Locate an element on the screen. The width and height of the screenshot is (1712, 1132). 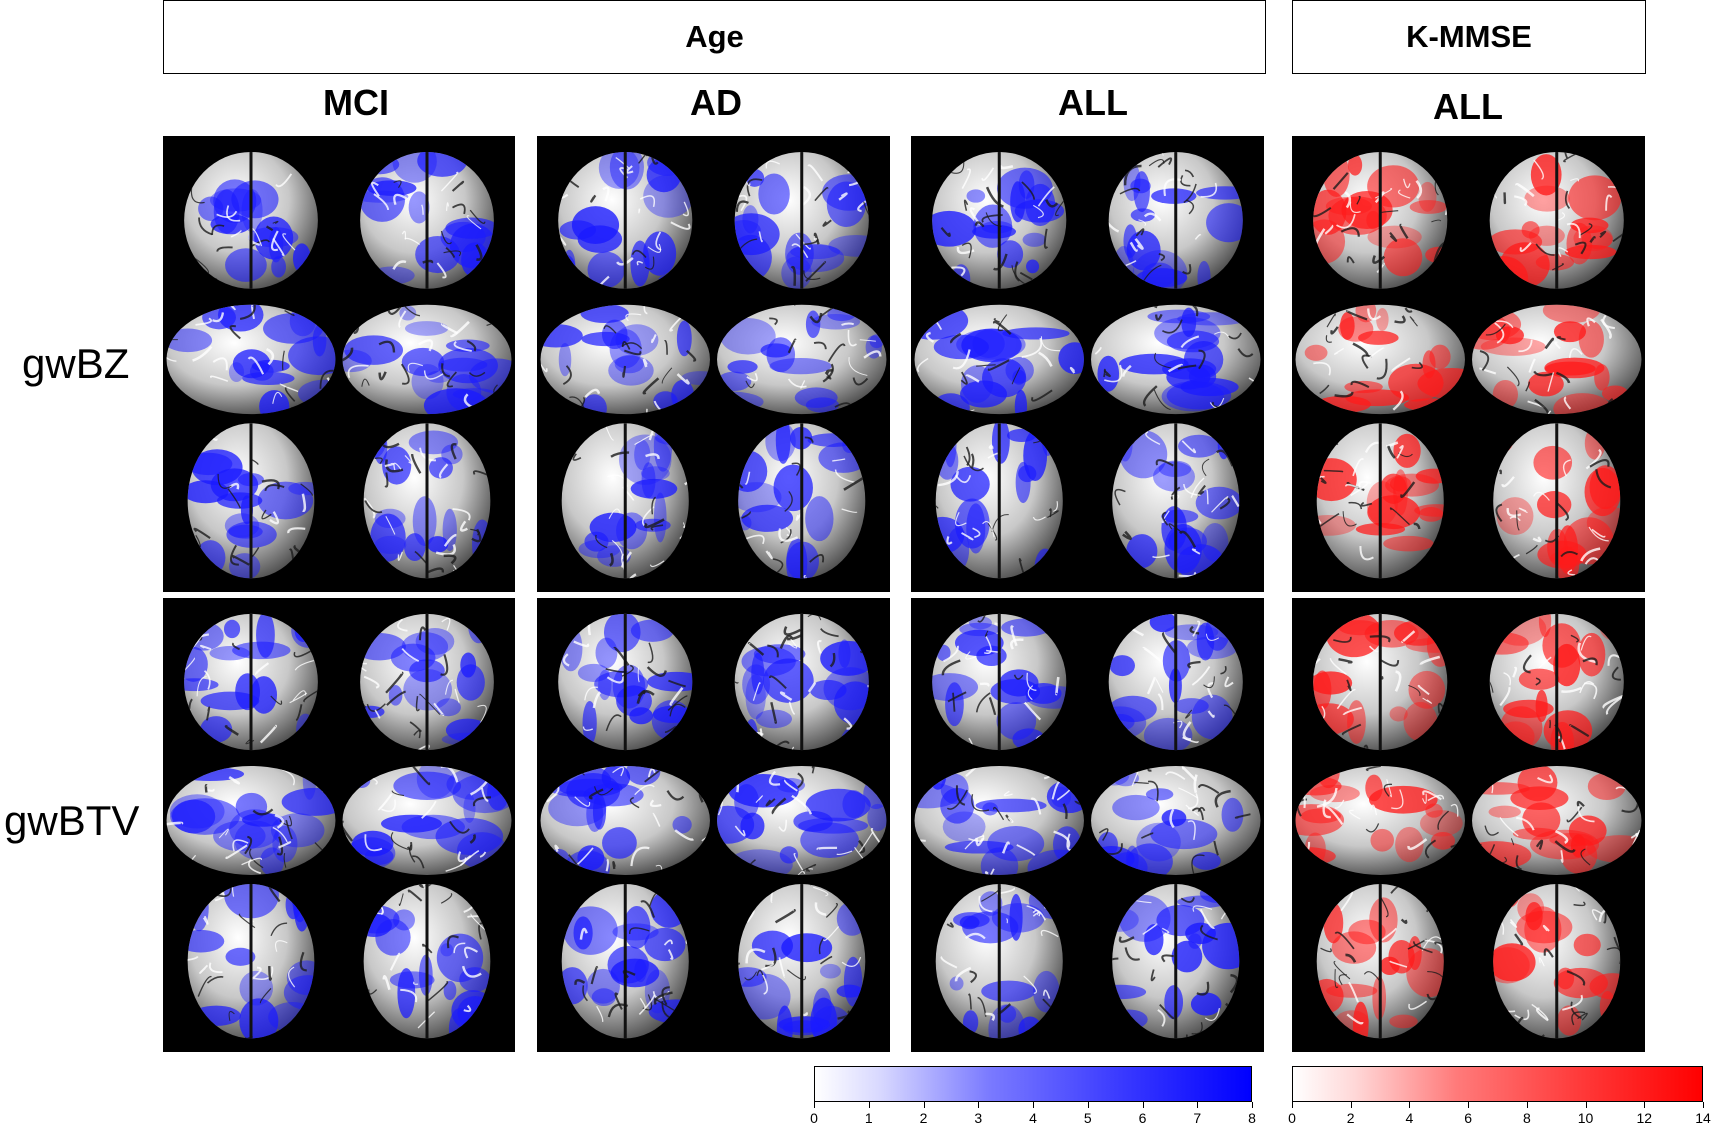
kmmse-colorbar-tick-label: 0 is located at coordinates (1292, 1118).